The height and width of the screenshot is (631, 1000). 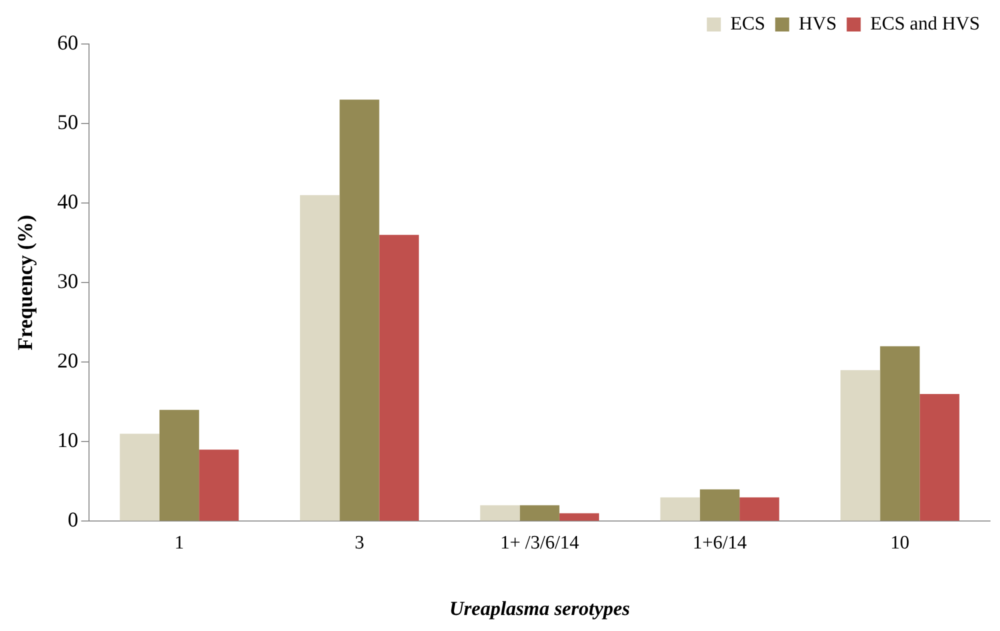 I want to click on y-tick-label: 60, so click(x=67, y=42).